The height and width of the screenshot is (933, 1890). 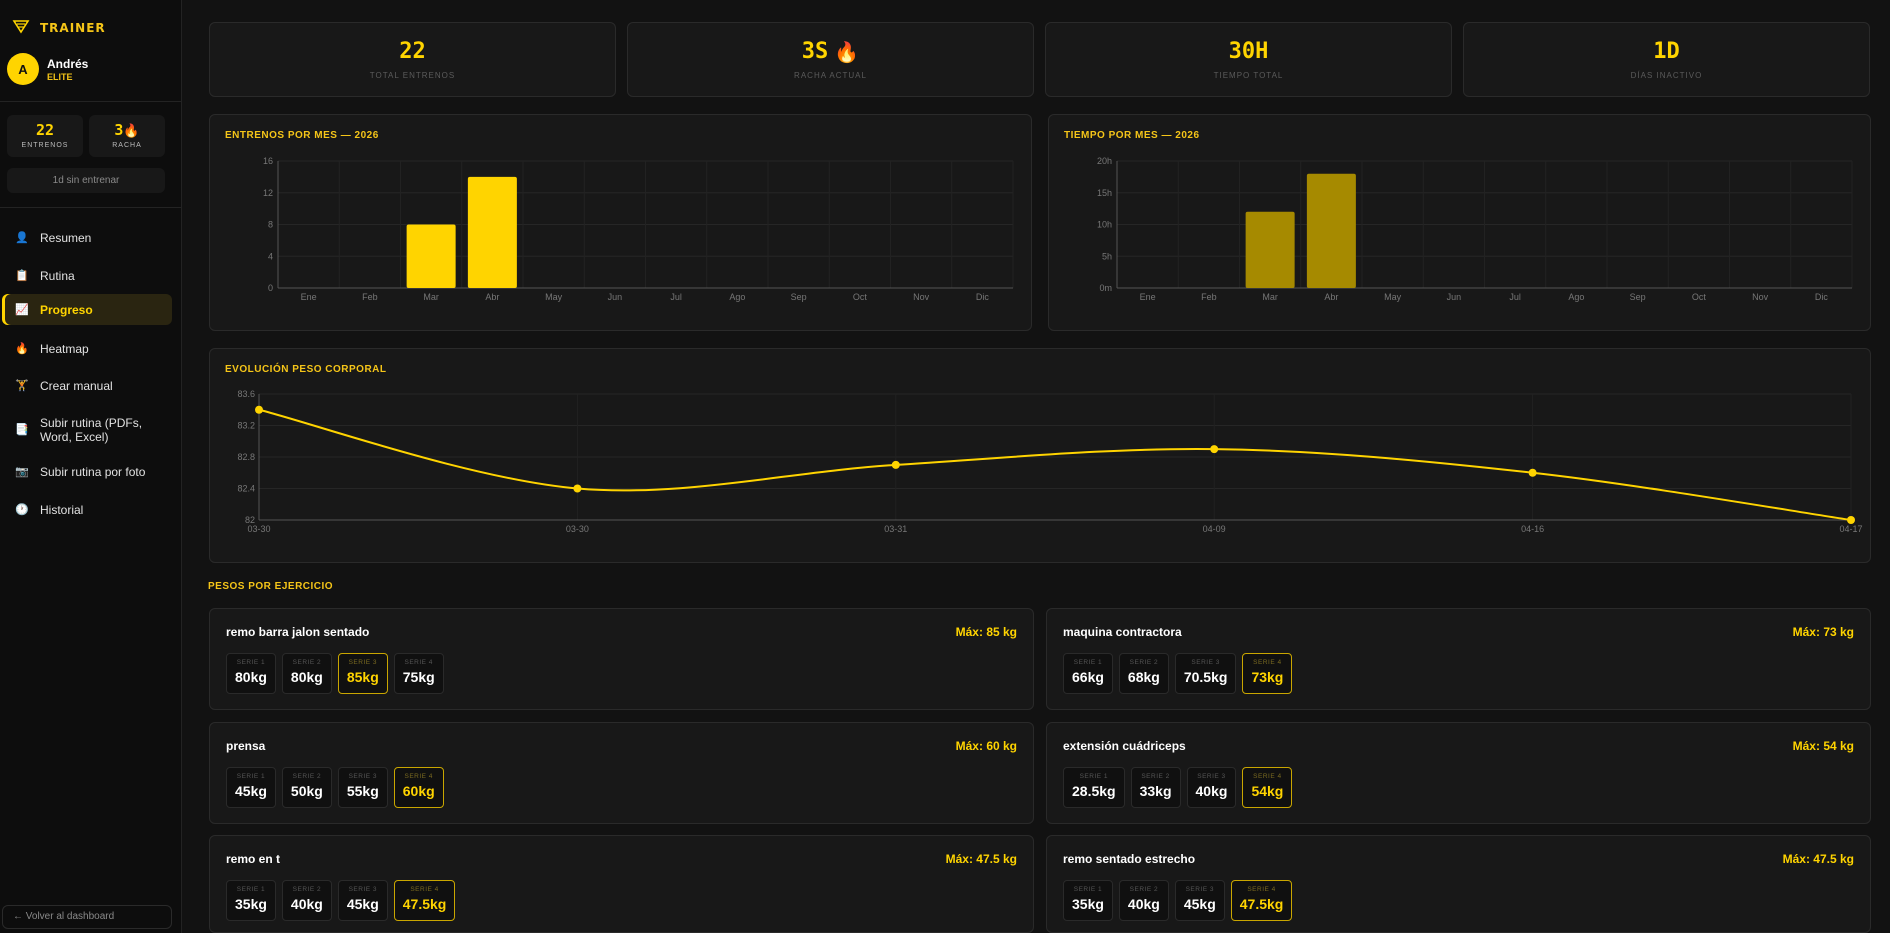 I want to click on set-weight: 55kg, so click(x=362, y=791).